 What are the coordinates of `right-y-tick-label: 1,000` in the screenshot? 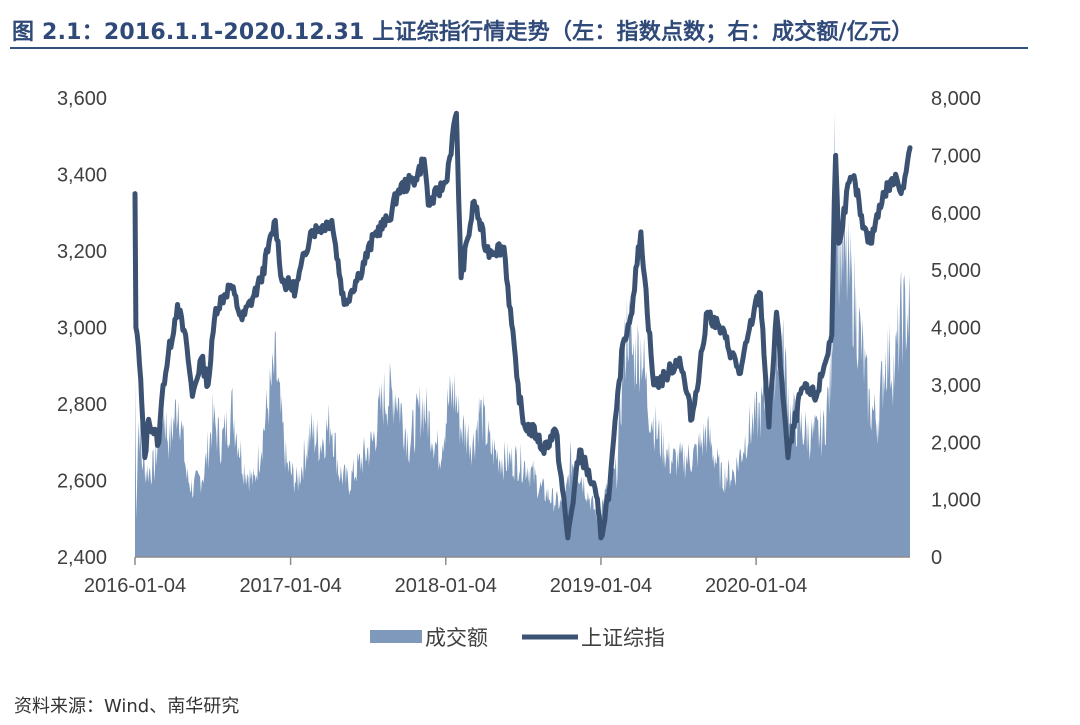 It's located at (956, 501).